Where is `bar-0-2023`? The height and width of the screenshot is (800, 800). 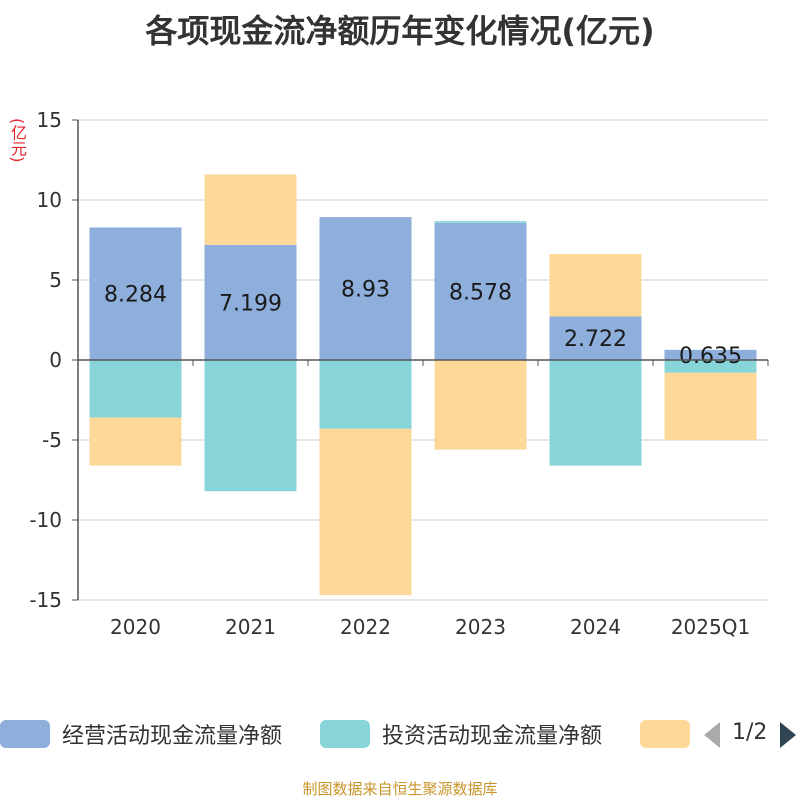
bar-0-2023 is located at coordinates (480, 291).